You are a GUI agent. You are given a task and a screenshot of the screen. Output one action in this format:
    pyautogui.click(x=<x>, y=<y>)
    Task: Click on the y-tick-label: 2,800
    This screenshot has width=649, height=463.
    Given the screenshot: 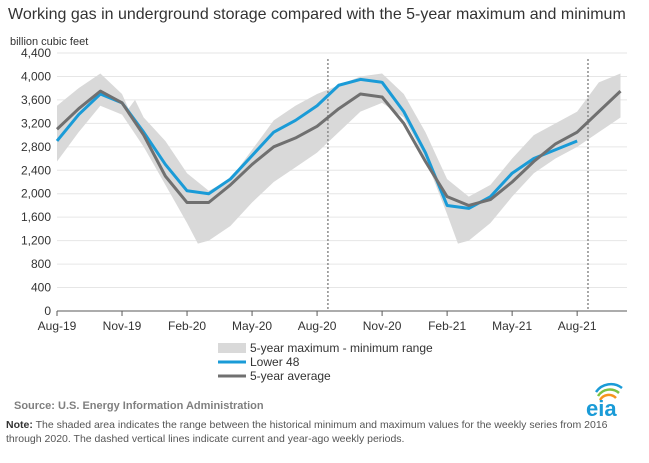 What is the action you would take?
    pyautogui.click(x=36, y=147)
    